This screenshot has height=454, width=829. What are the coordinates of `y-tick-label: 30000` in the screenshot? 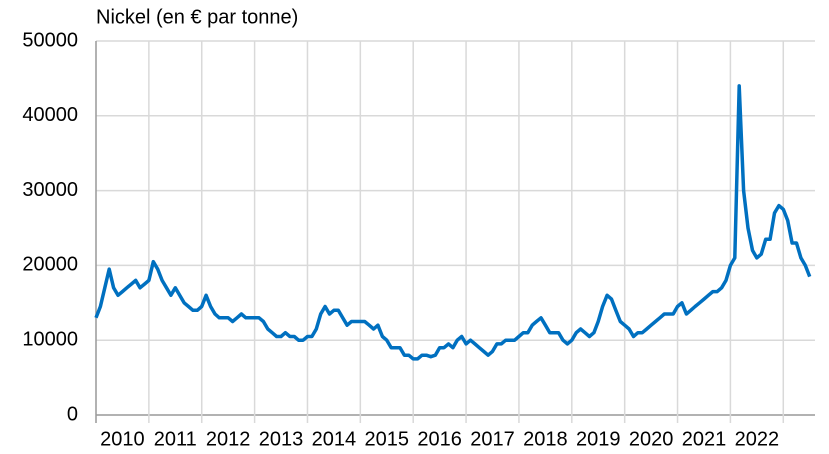 It's located at (50, 190).